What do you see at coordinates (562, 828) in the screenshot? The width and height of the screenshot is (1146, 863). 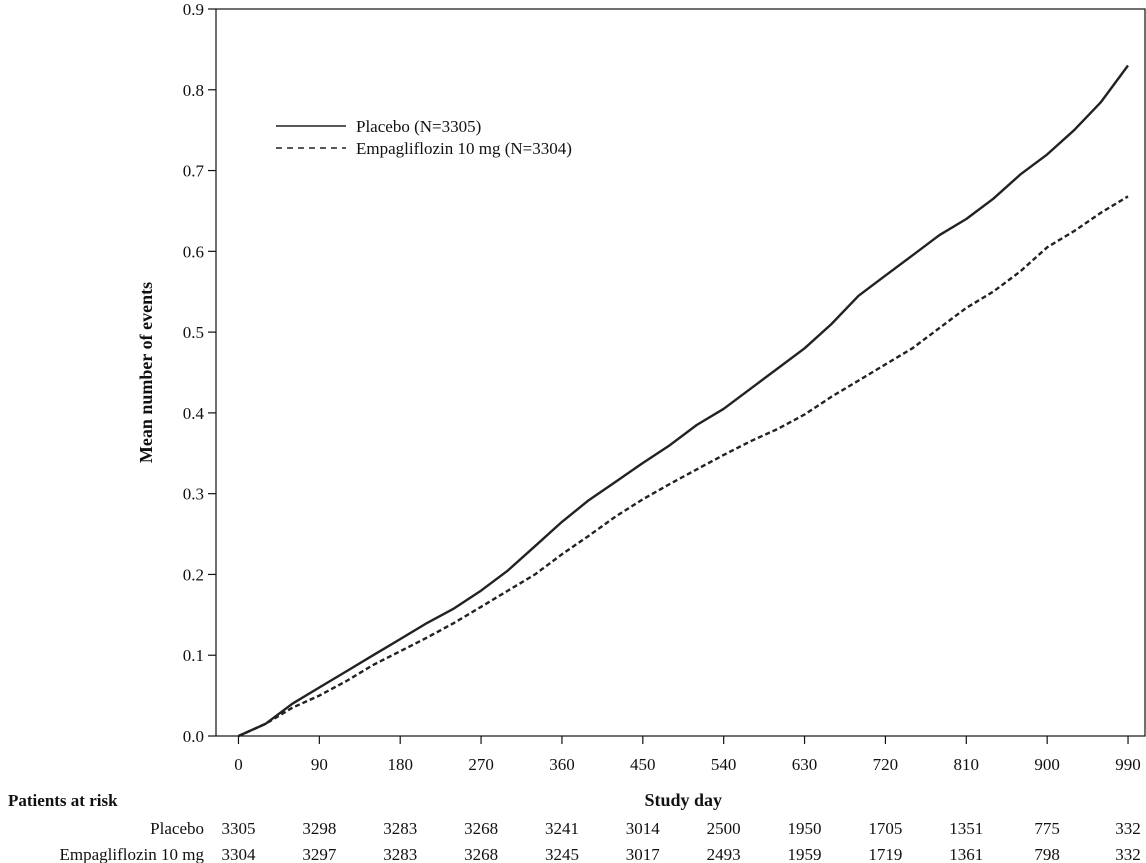 I see `risk-cell: 3241` at bounding box center [562, 828].